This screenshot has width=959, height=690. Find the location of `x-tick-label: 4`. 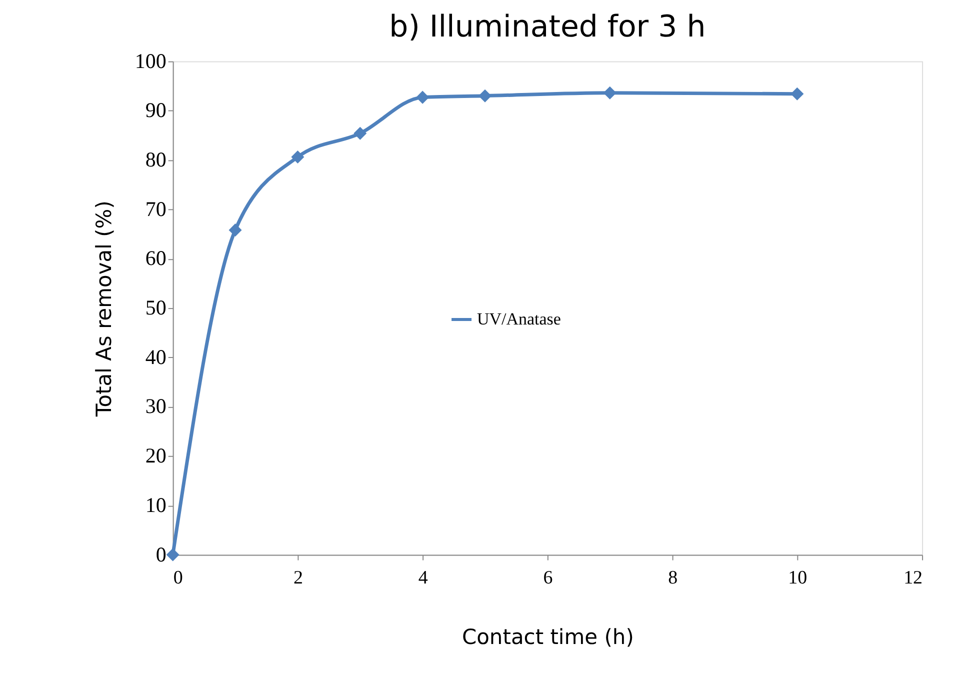

x-tick-label: 4 is located at coordinates (423, 577).